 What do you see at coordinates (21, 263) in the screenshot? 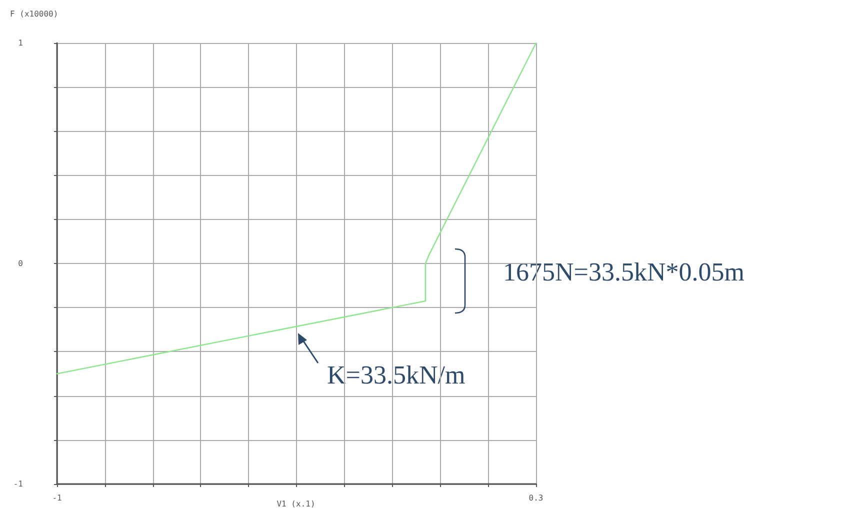
I see `y-tick-label: 0` at bounding box center [21, 263].